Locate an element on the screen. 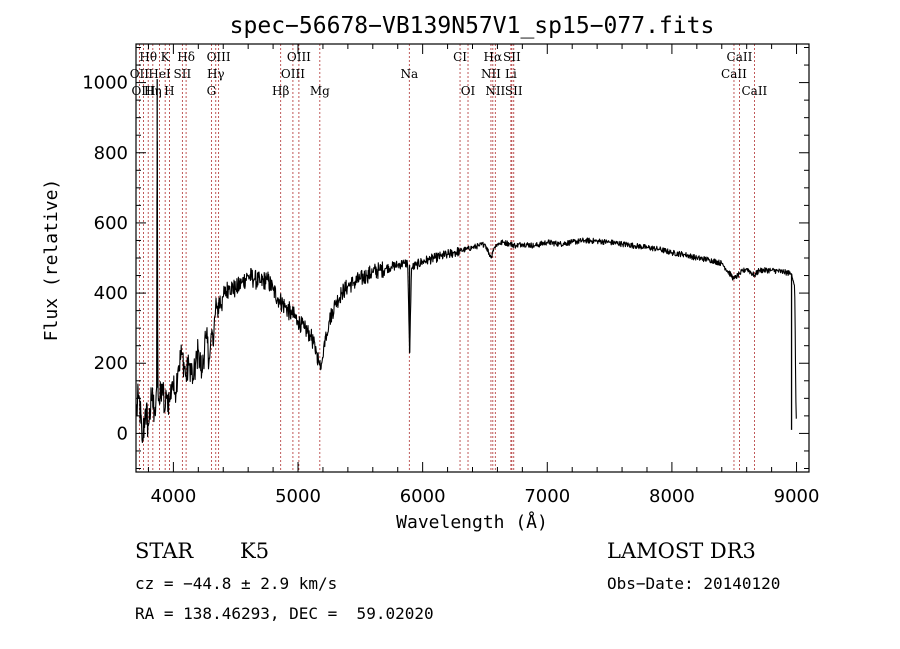  emission-line-label: OI is located at coordinates (468, 91).